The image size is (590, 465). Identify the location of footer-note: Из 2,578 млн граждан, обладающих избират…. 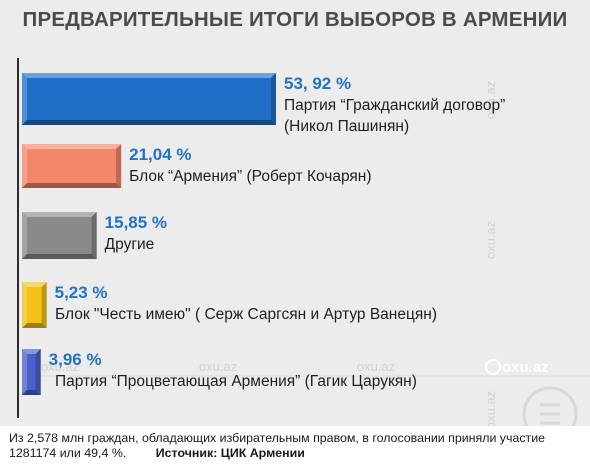
(299, 446).